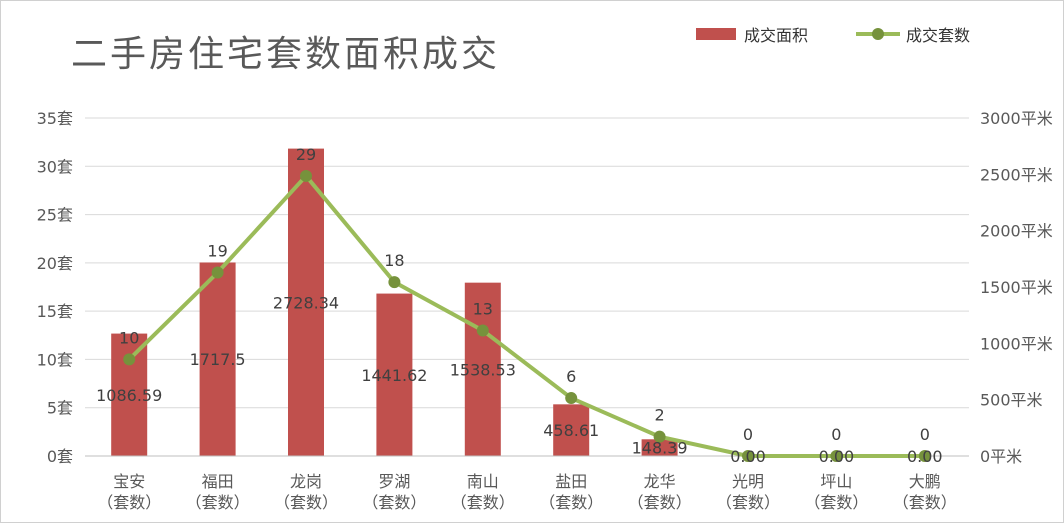  I want to click on left-axis-tick-label: 30套, so click(55, 166).